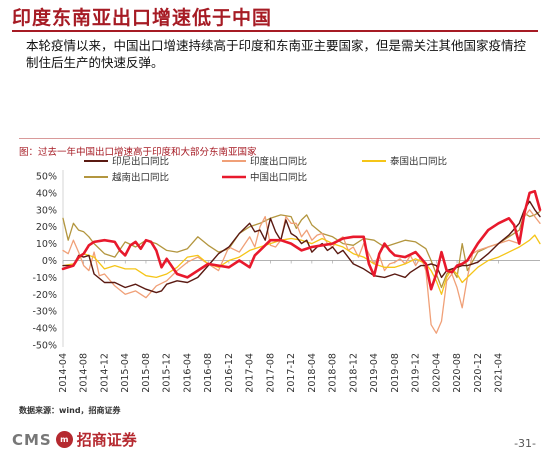  What do you see at coordinates (44, 312) in the screenshot?
I see `y-tick-label: -30%` at bounding box center [44, 312].